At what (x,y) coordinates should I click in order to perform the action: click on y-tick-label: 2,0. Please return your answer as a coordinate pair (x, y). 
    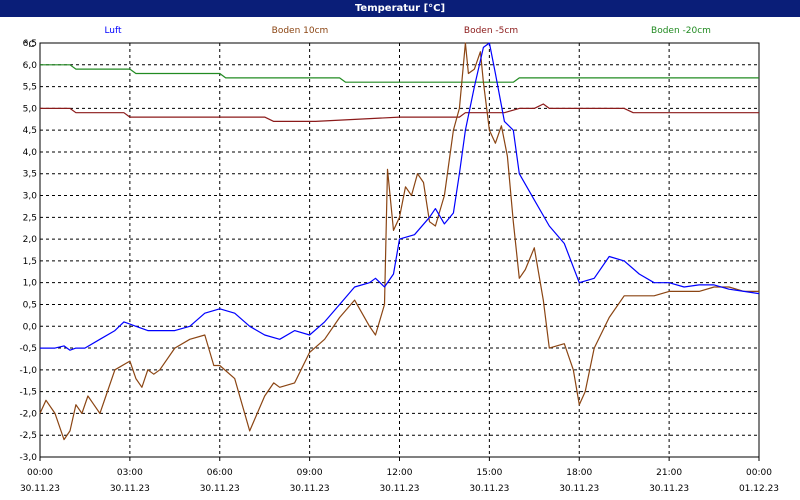
    Looking at the image, I should click on (30, 240).